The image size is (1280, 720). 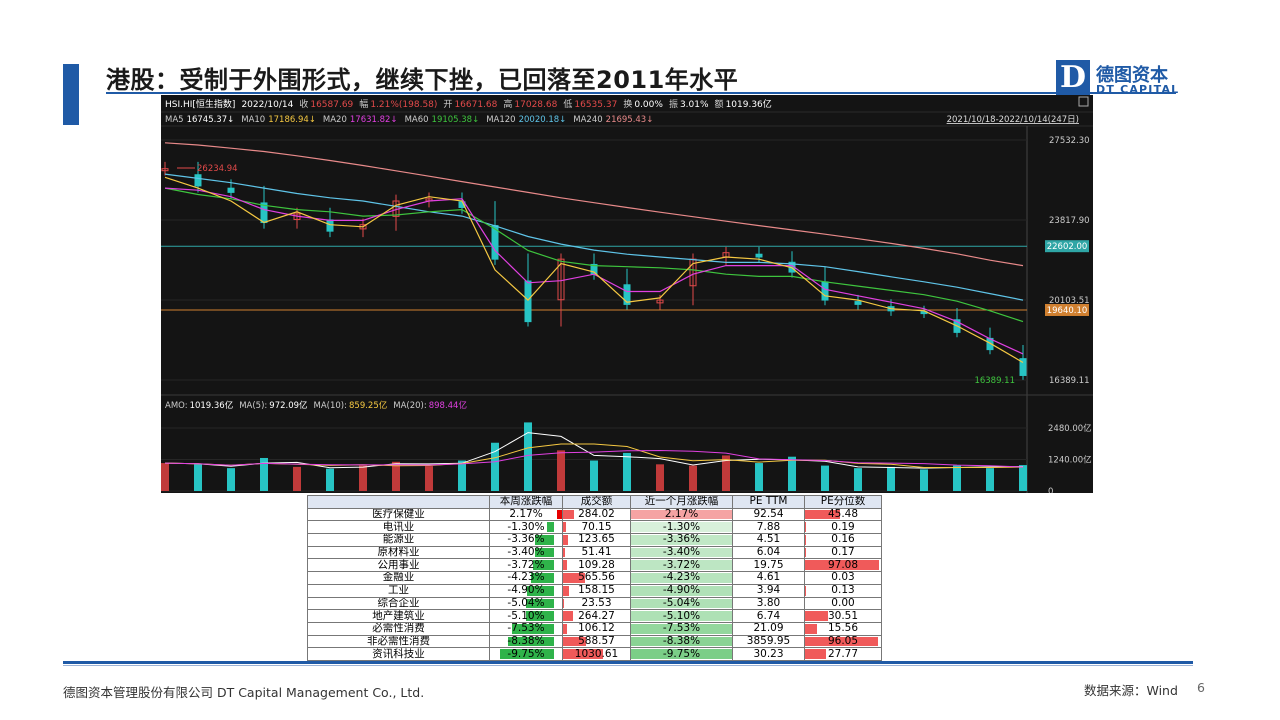 I want to click on sector-name-cell-text: 公用事业, so click(x=398, y=564).